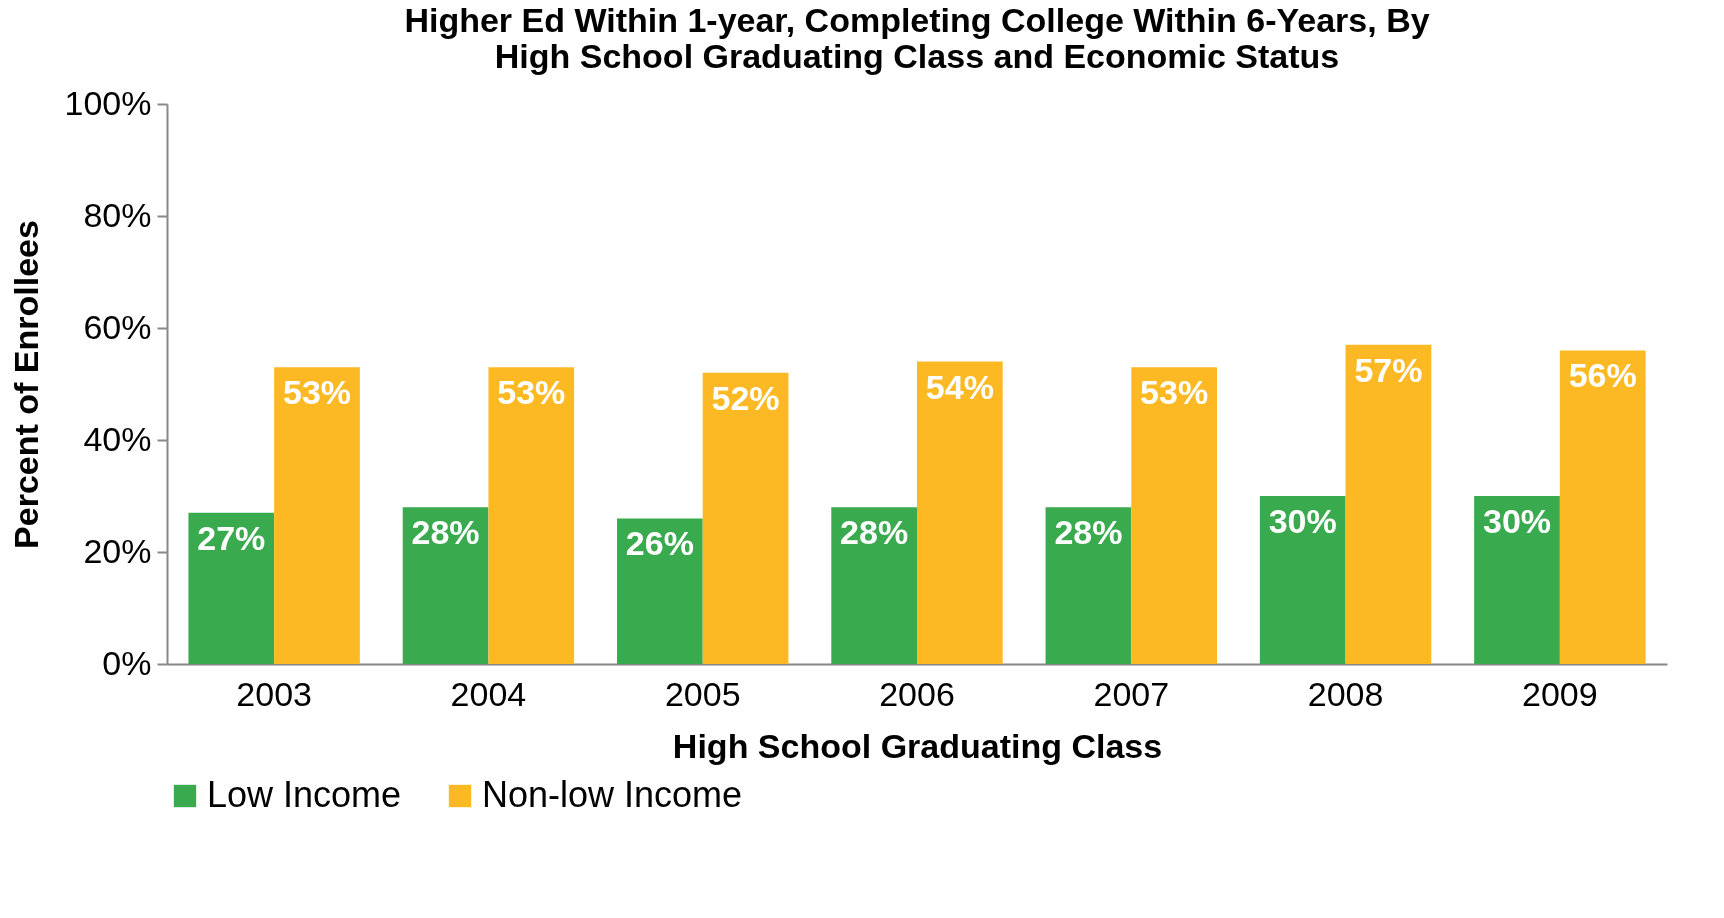 The height and width of the screenshot is (918, 1724). Describe the element at coordinates (1388, 369) in the screenshot. I see `data-label: 57%` at that location.